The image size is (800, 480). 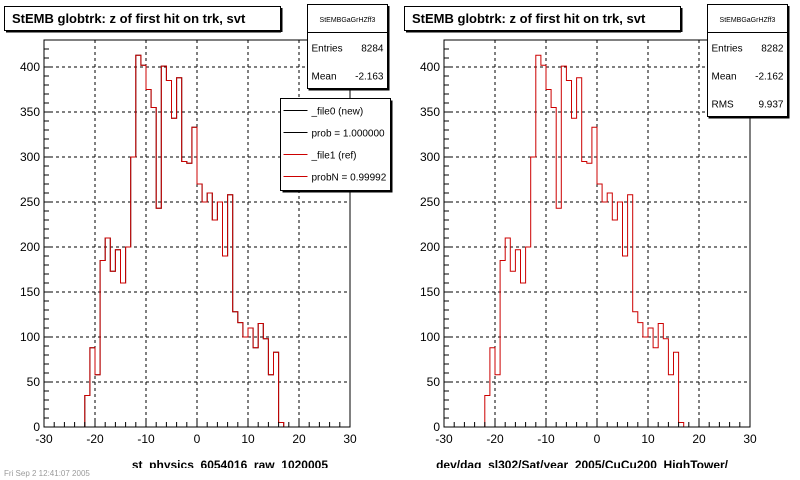 I want to click on chart1-stats-frame, so click(x=347, y=46).